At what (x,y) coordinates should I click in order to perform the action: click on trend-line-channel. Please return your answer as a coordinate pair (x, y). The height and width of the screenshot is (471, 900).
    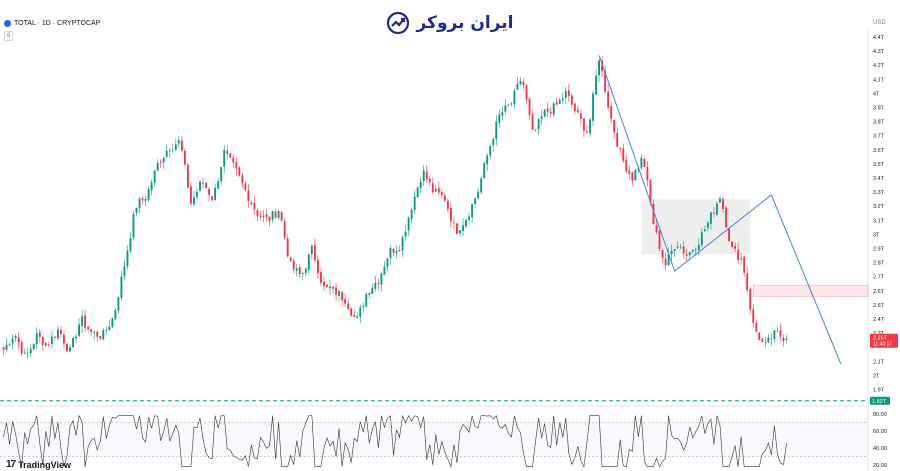
    Looking at the image, I should click on (685, 163).